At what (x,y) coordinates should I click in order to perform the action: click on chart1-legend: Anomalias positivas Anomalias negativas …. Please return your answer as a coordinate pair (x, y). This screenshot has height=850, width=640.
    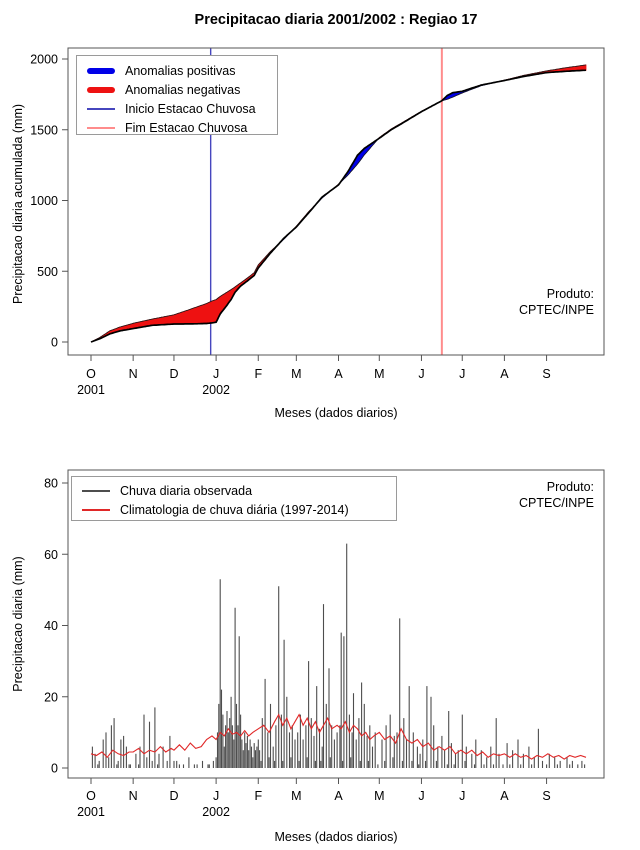
    Looking at the image, I should click on (177, 95).